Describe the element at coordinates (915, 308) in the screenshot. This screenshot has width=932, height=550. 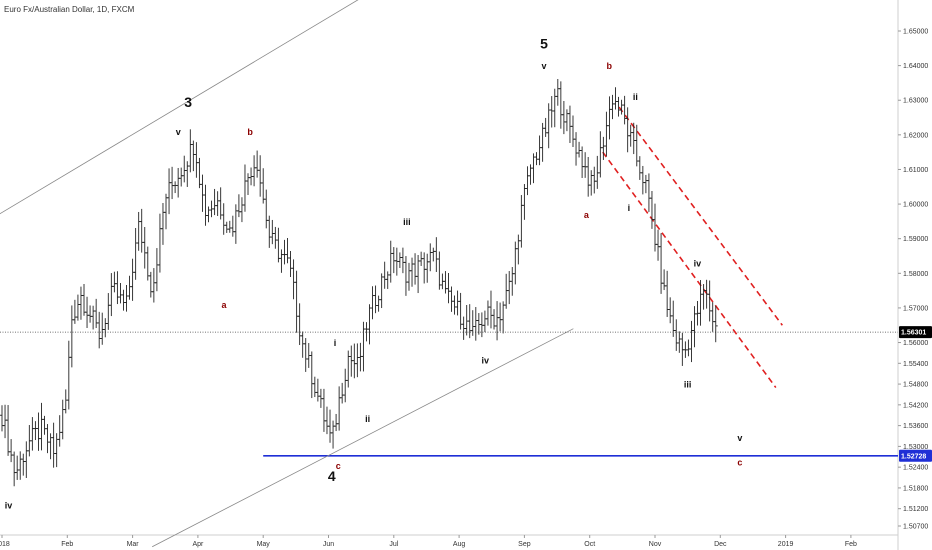
I see `y-tick-label: 1.57000` at that location.